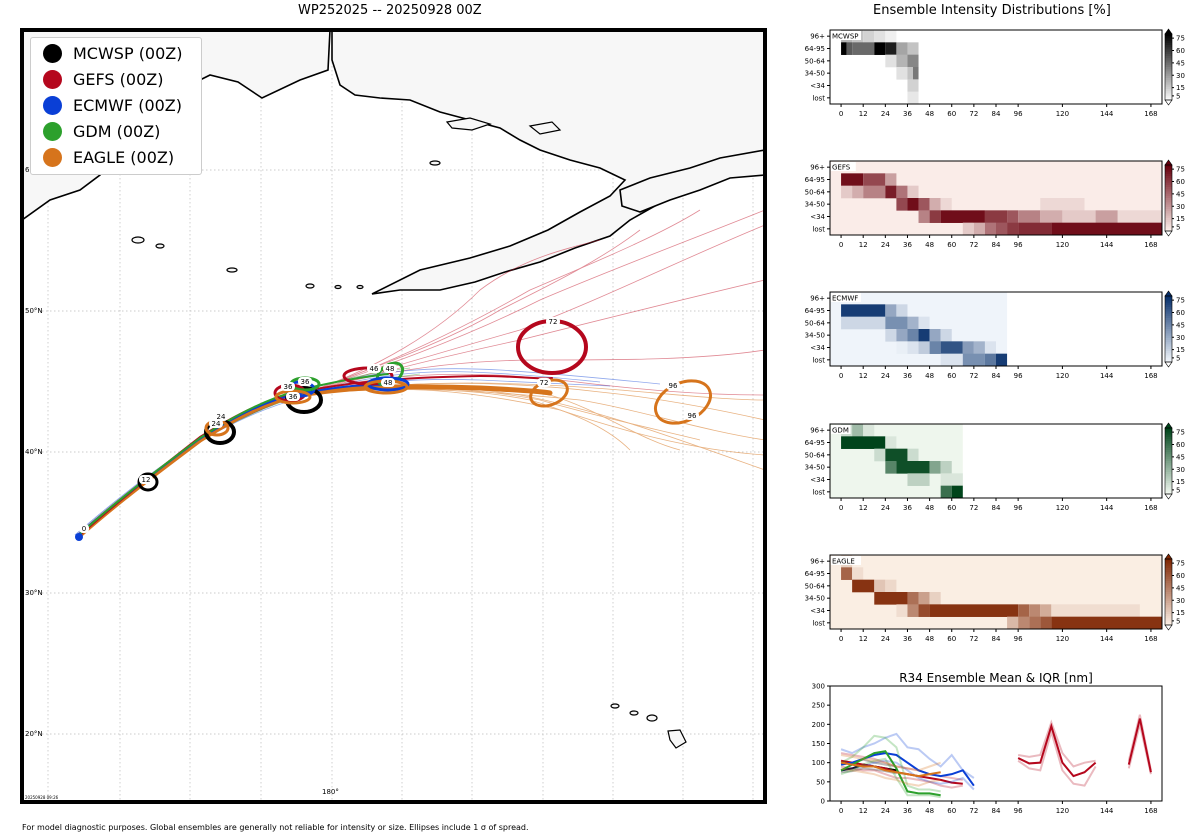 This screenshot has width=1200, height=840. Describe the element at coordinates (1180, 170) in the screenshot. I see `colorbar-tick-label: 75` at that location.